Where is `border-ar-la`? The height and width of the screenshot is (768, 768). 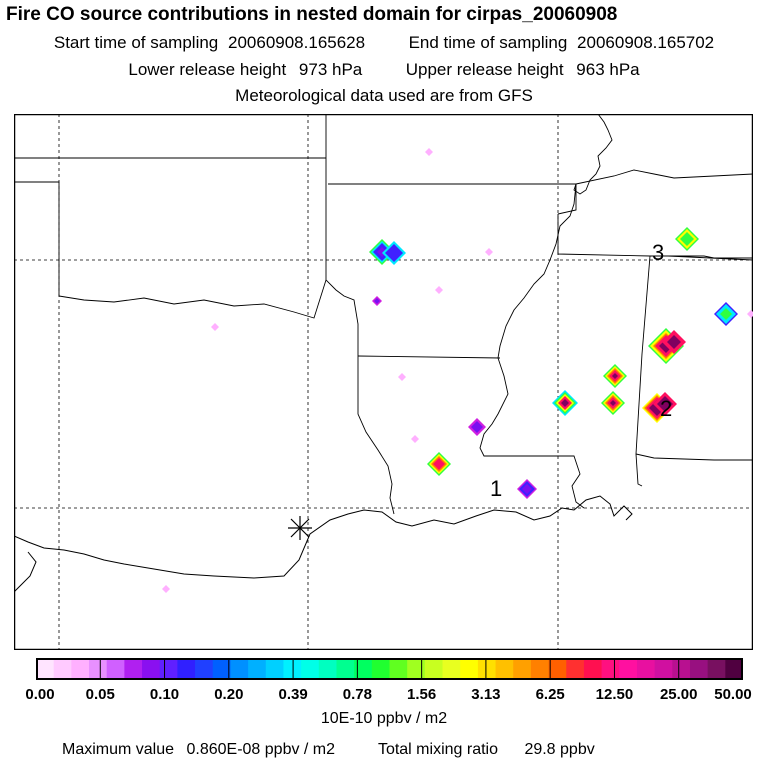
border-ar-la is located at coordinates (429, 357).